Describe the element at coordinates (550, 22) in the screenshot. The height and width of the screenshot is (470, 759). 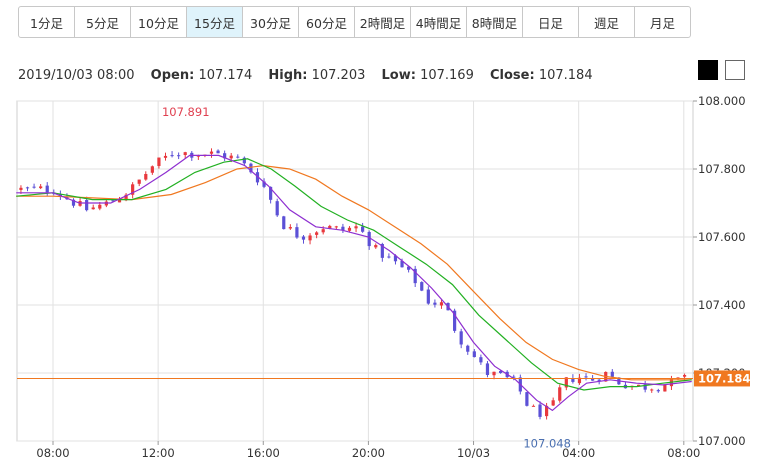
I see `tab-timeframe-9: 日足` at that location.